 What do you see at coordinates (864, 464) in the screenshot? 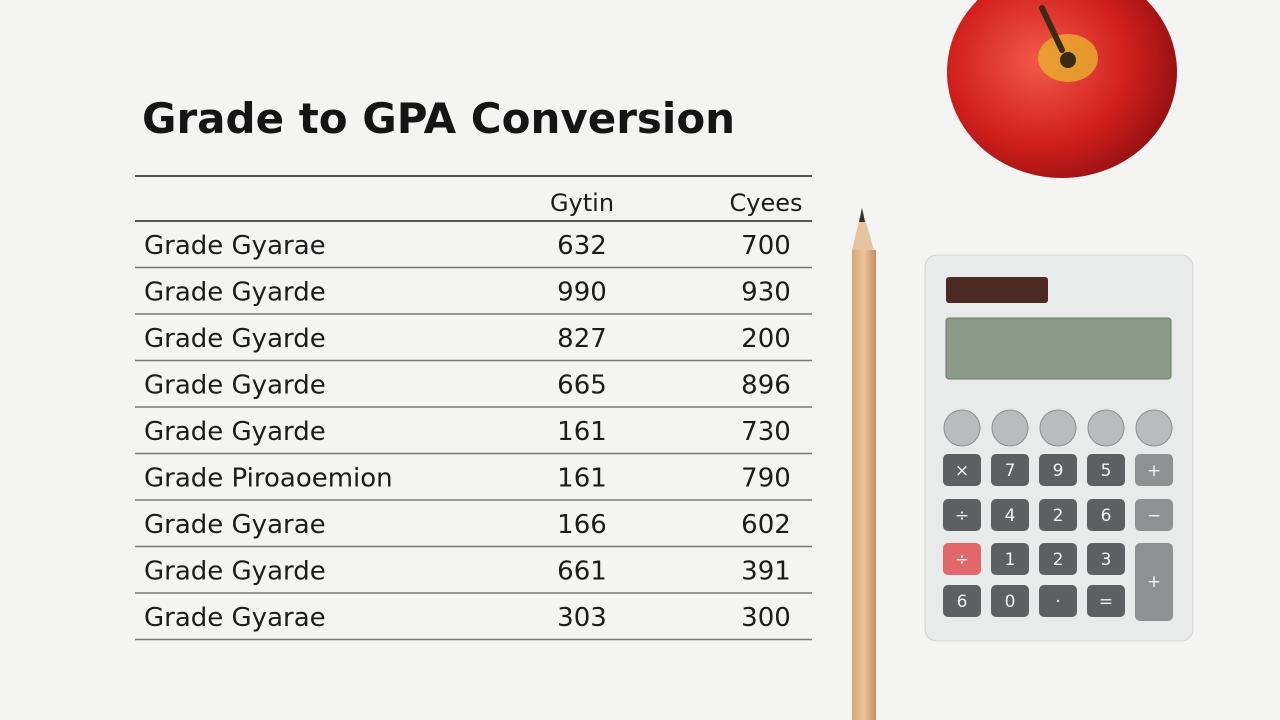
I see `pencil` at bounding box center [864, 464].